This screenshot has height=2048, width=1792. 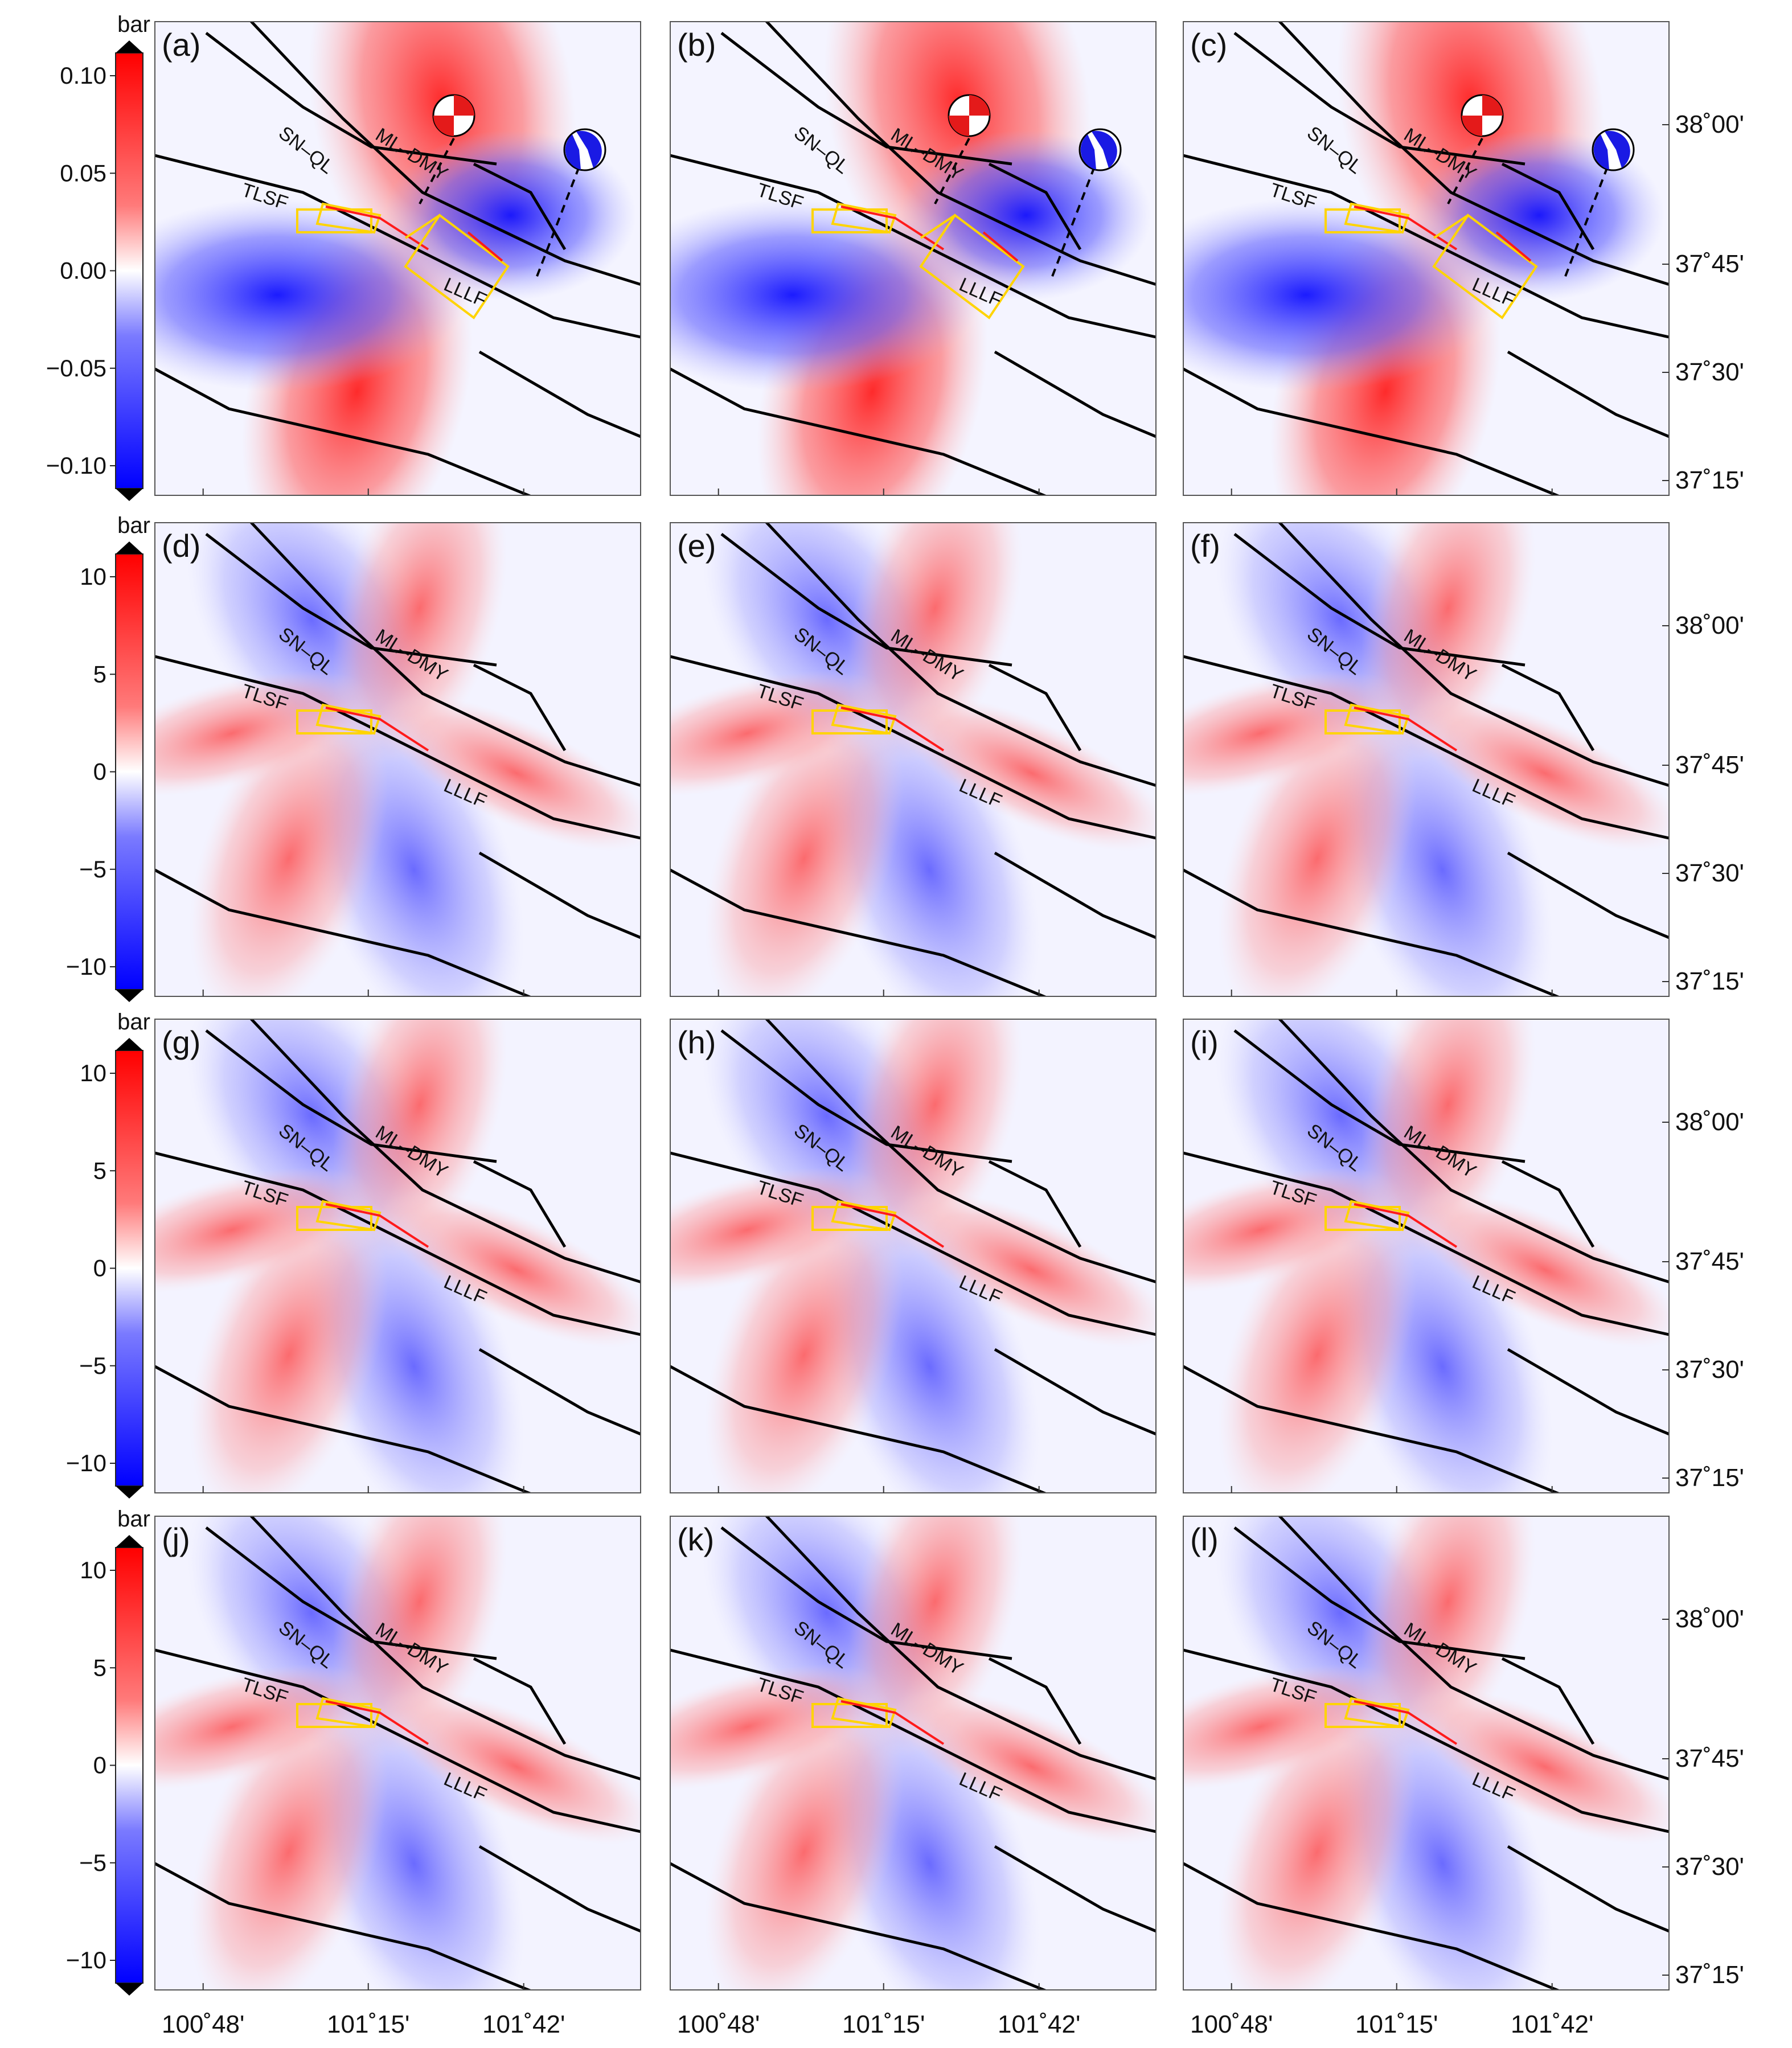 What do you see at coordinates (181, 546) in the screenshot?
I see `panel-letter: (d)` at bounding box center [181, 546].